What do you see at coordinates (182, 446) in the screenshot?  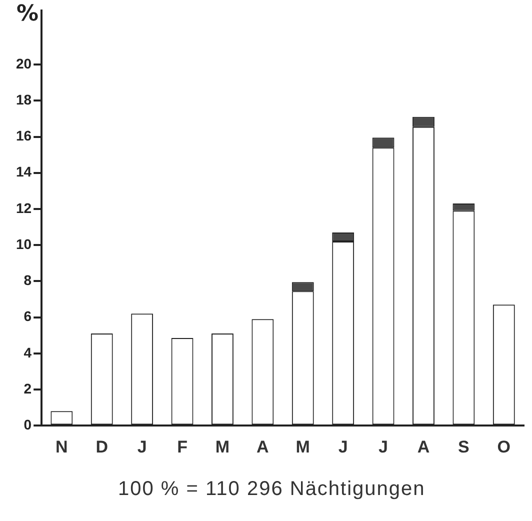 I see `x-tick-label: F` at bounding box center [182, 446].